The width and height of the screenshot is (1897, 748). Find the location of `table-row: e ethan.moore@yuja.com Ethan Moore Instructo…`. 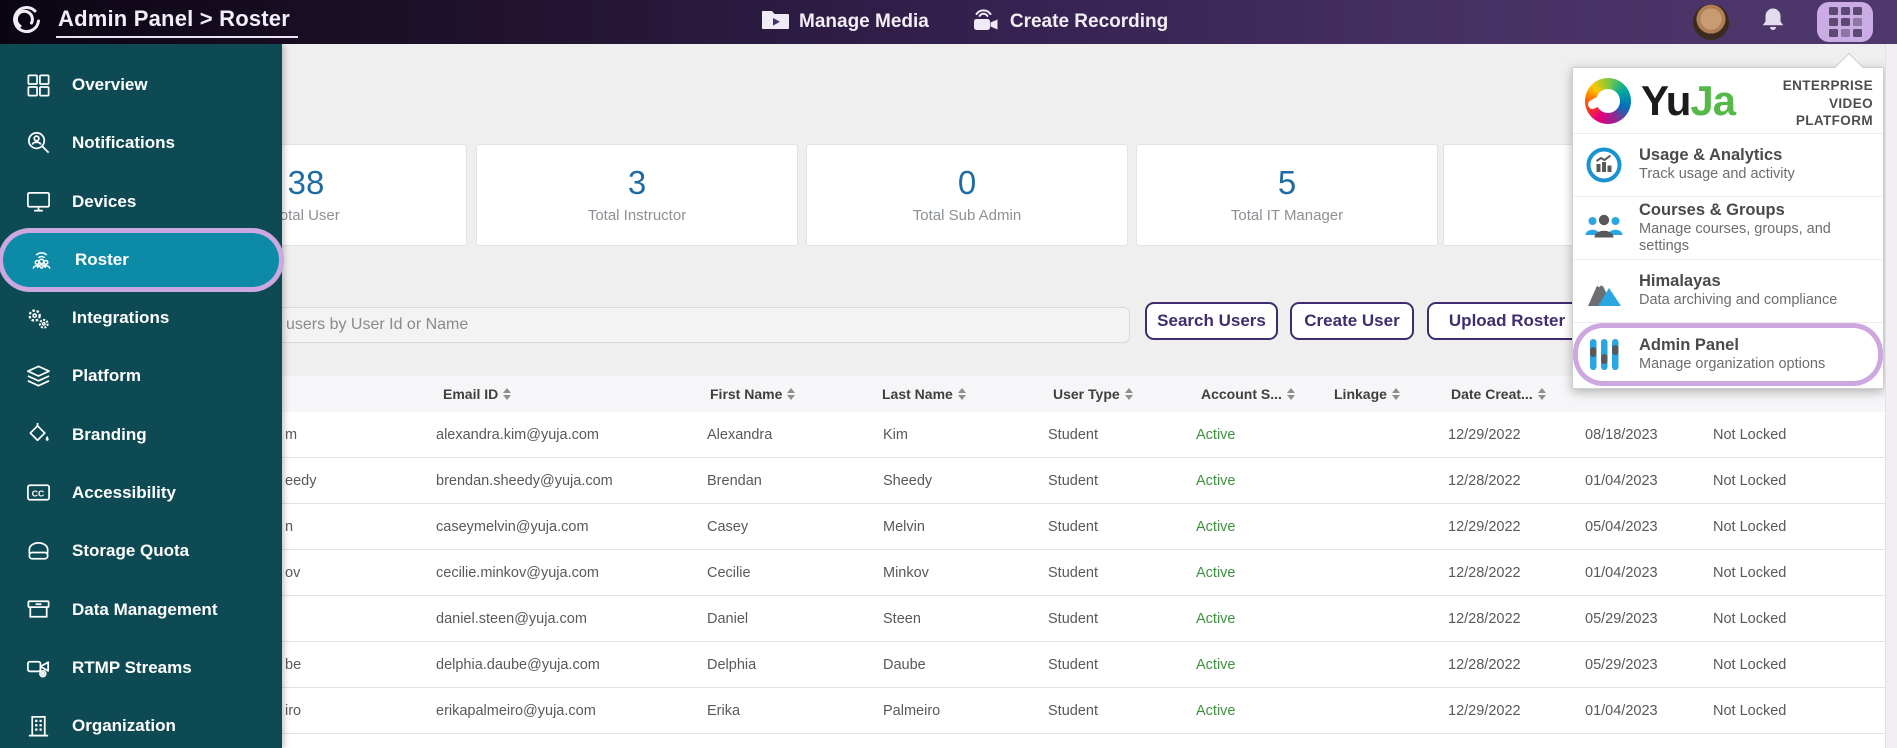

table-row: e ethan.moore@yuja.com Ethan Moore Instructo… is located at coordinates (1018, 741).